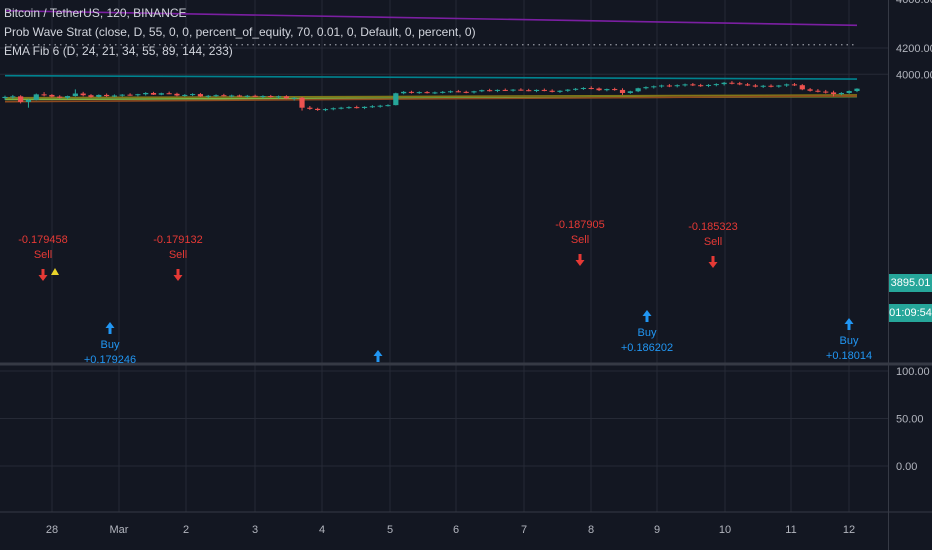 The image size is (932, 550). Describe the element at coordinates (390, 530) in the screenshot. I see `time-tick-label: 5` at that location.